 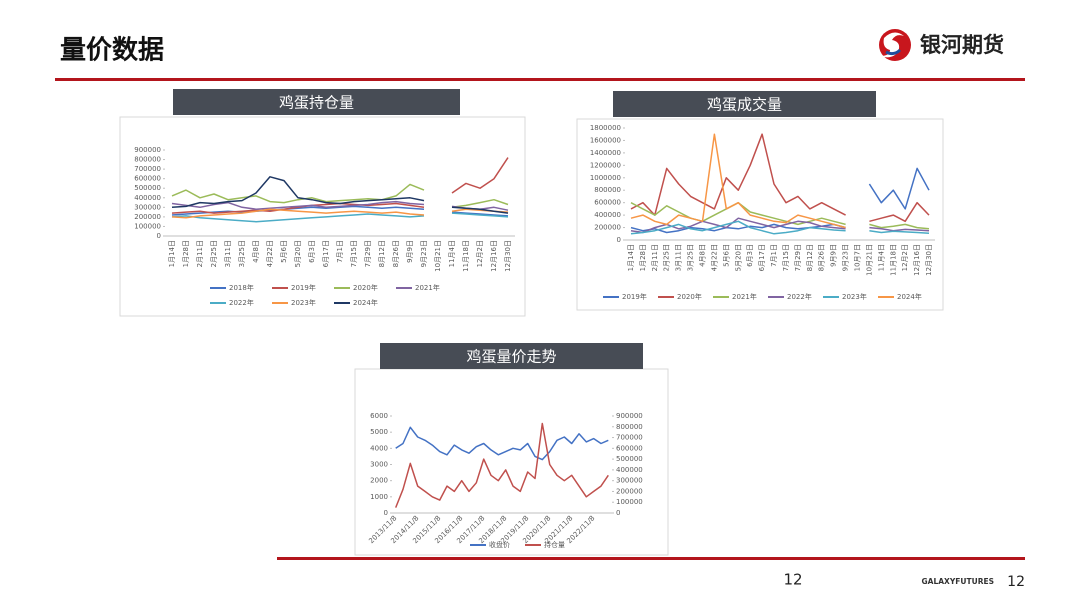 What do you see at coordinates (629, 502) in the screenshot?
I see `y2-tick-label: 100000` at bounding box center [629, 502].